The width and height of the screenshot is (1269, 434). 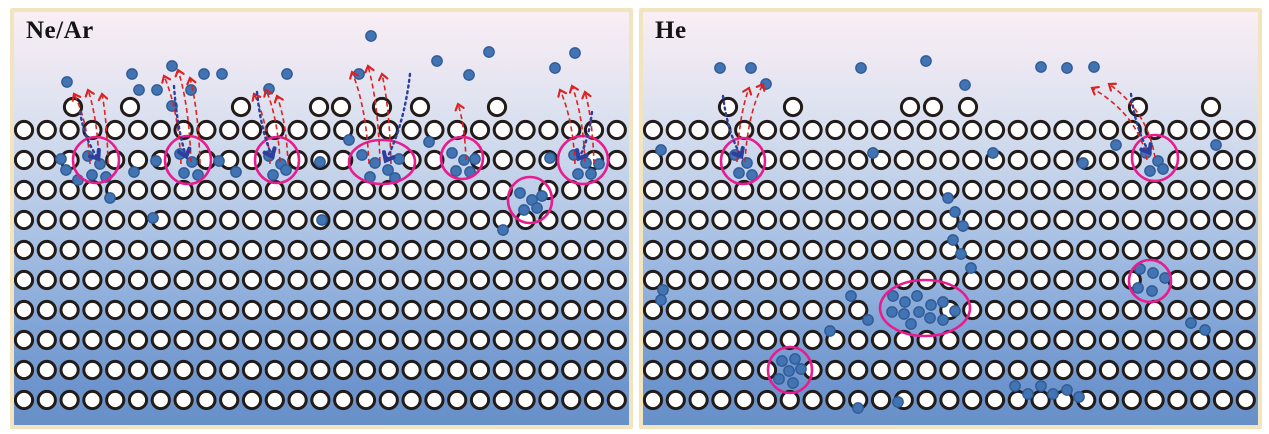 I want to click on panel-label-ne-ar: Ne/Ar, so click(x=60, y=30).